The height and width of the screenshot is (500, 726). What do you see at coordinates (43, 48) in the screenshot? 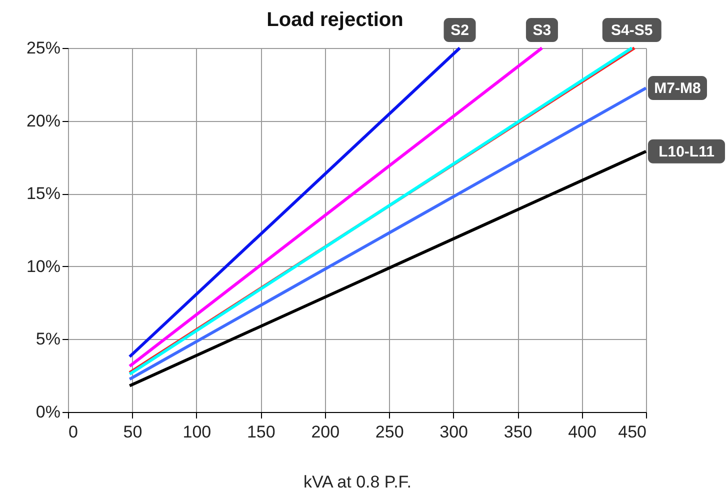
I see `y-tick-label: 25%` at bounding box center [43, 48].